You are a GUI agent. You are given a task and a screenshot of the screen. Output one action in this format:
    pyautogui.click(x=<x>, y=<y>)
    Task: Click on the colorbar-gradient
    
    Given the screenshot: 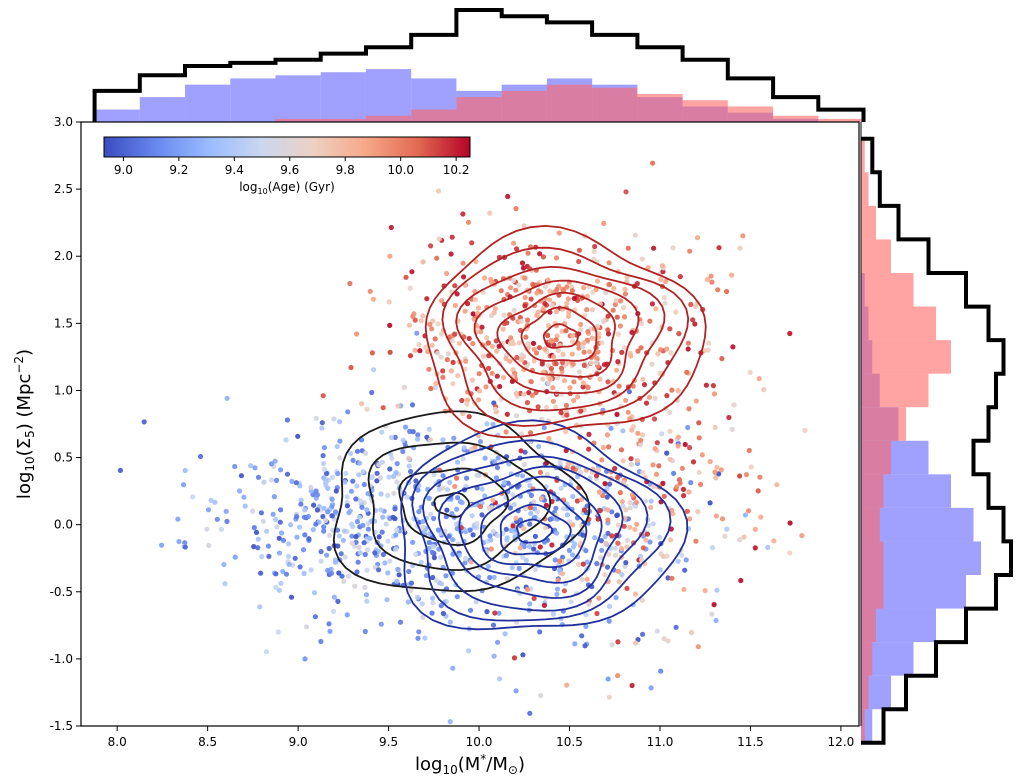 What is the action you would take?
    pyautogui.click(x=287, y=147)
    